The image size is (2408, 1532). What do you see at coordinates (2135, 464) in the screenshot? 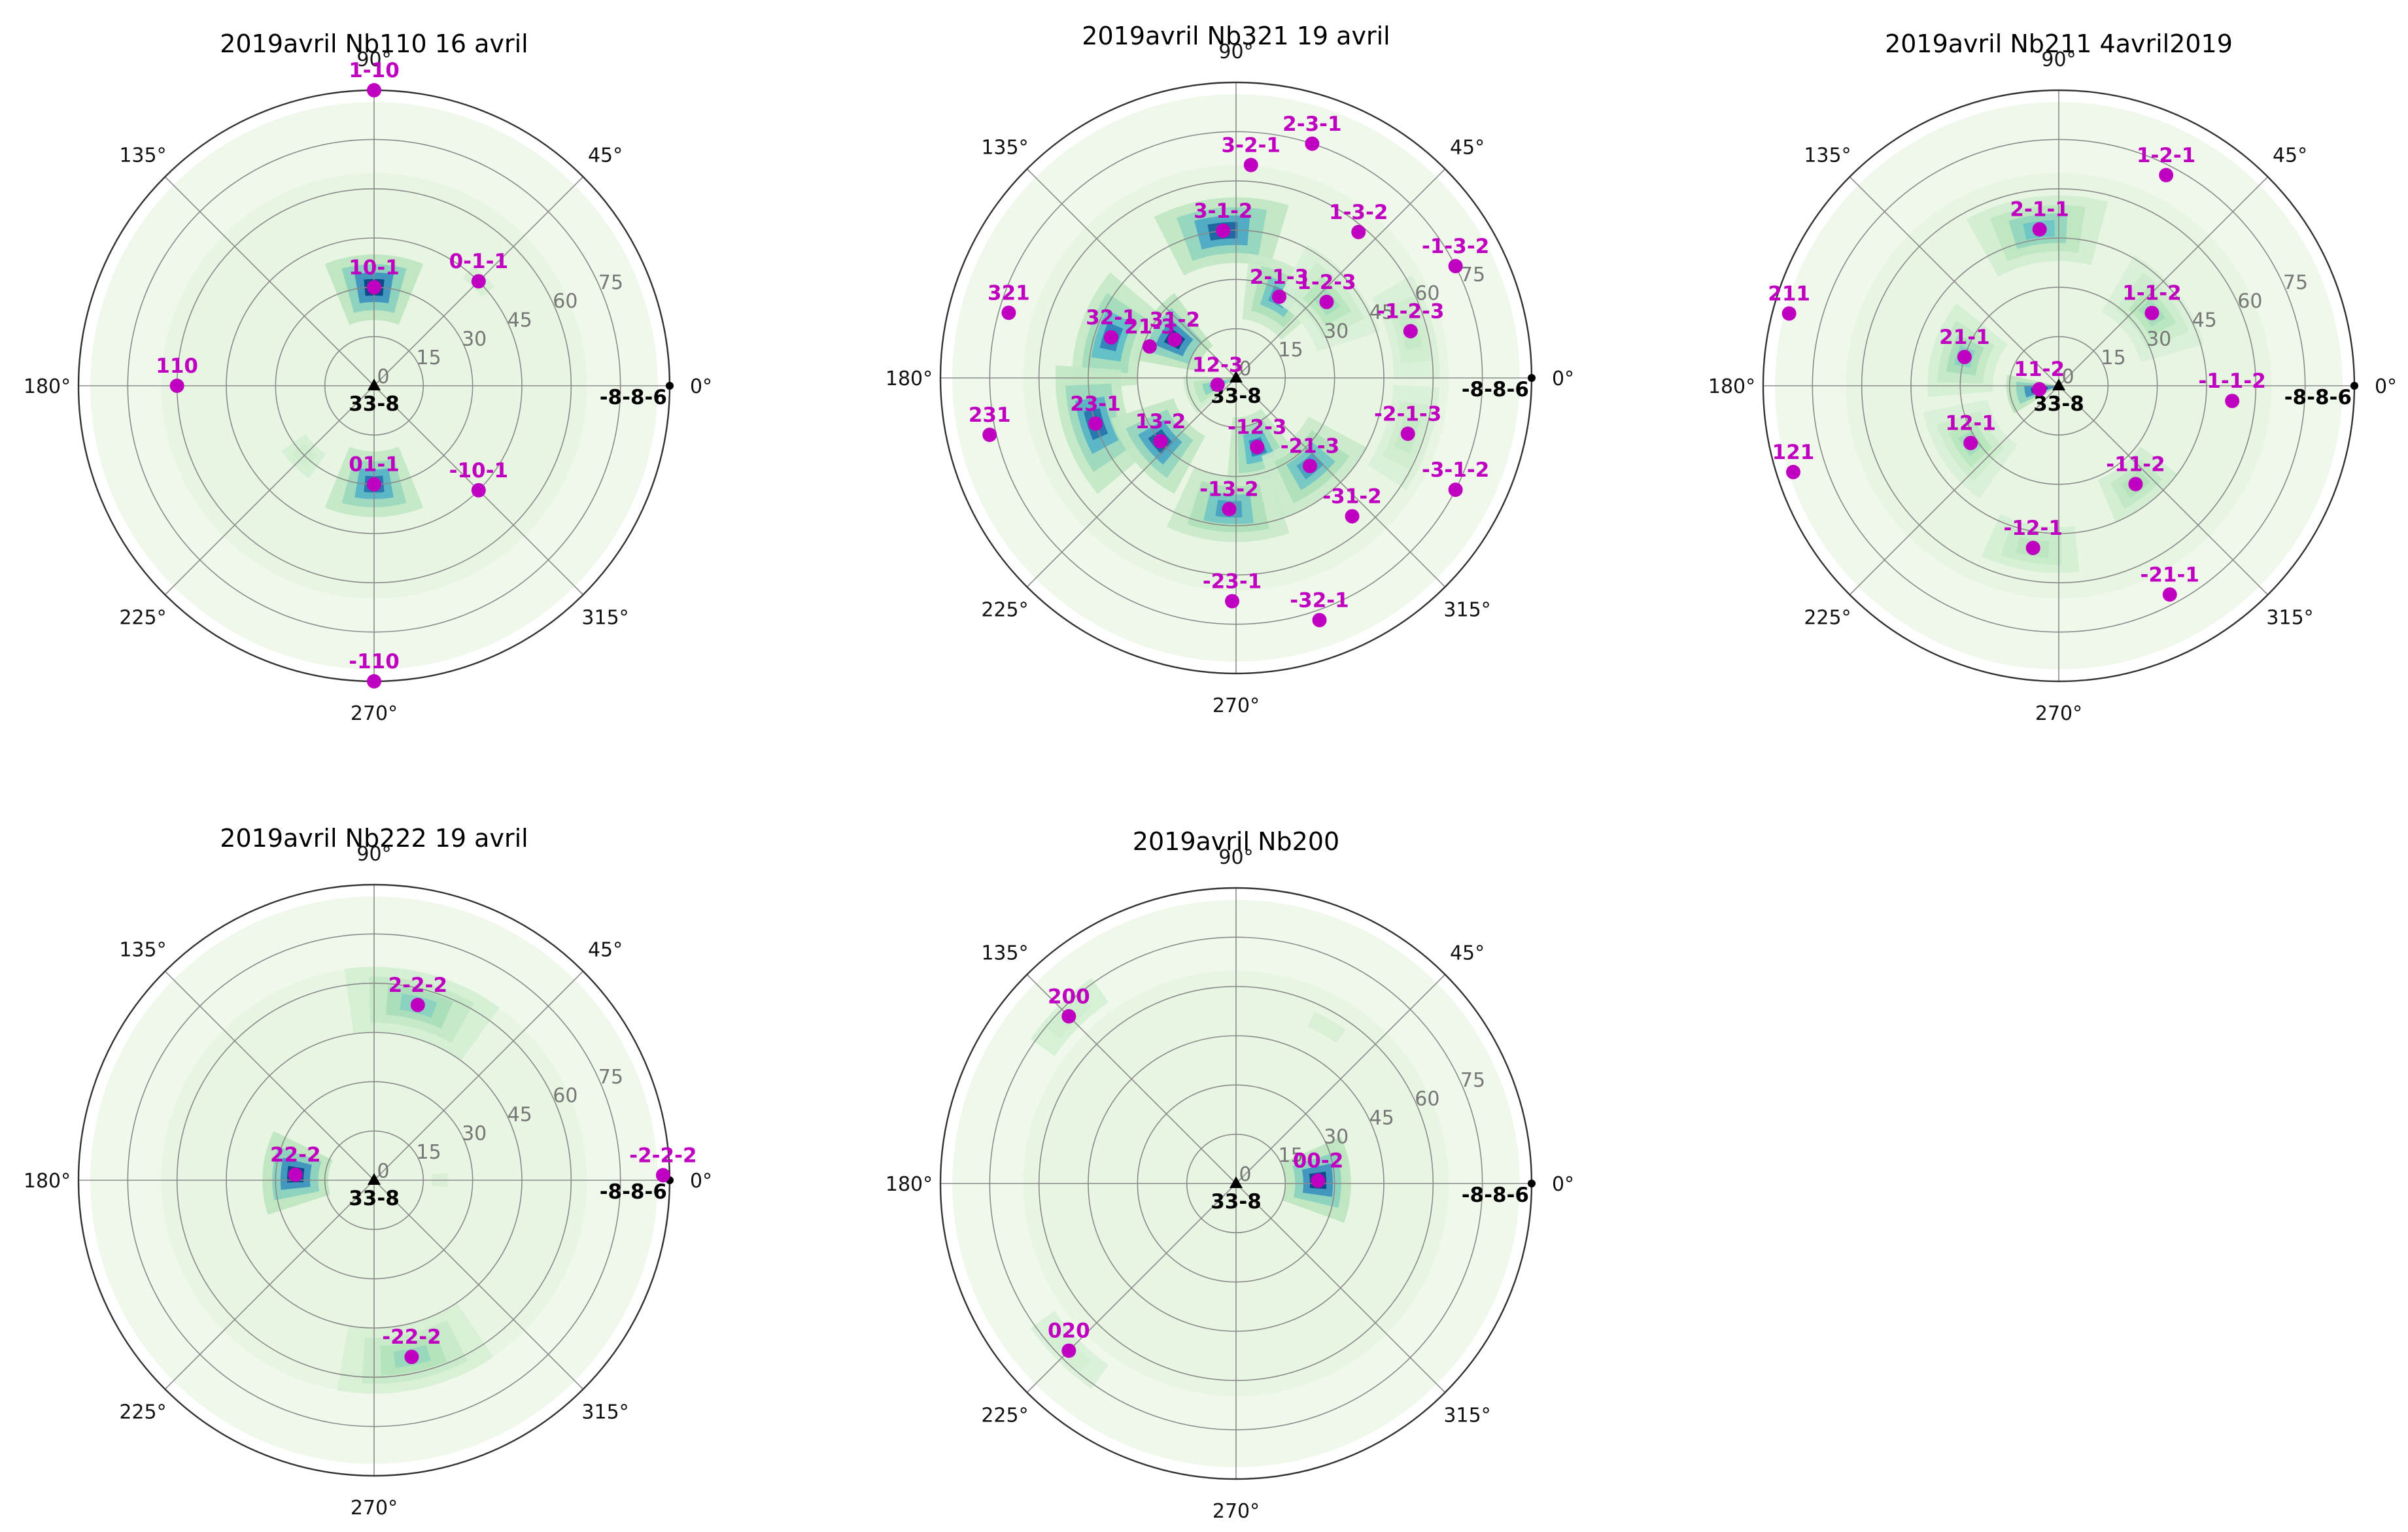
I see `pole-label-10: -11-2` at bounding box center [2135, 464].